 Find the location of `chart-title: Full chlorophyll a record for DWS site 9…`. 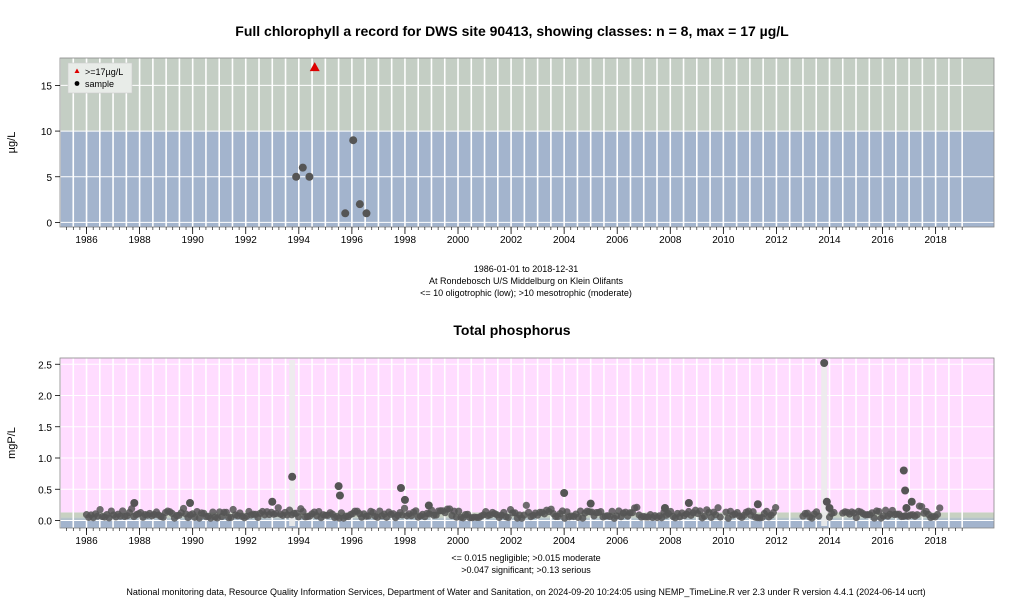

chart-title: Full chlorophyll a record for DWS site 9… is located at coordinates (512, 31).